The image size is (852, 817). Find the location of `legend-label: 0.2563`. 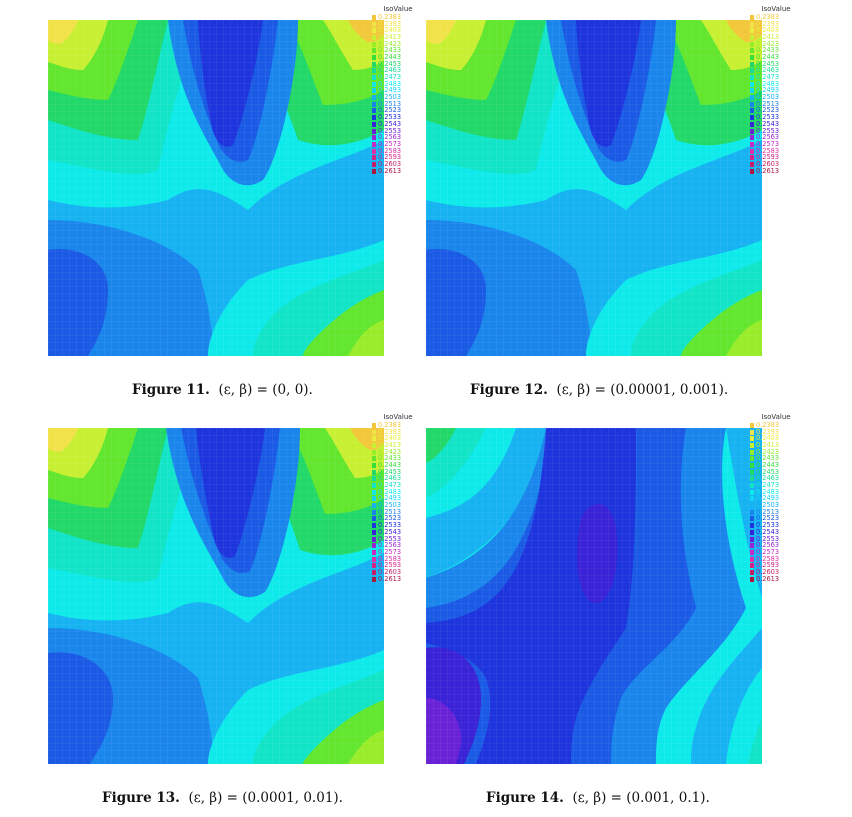

legend-label: 0.2563 is located at coordinates (390, 137).